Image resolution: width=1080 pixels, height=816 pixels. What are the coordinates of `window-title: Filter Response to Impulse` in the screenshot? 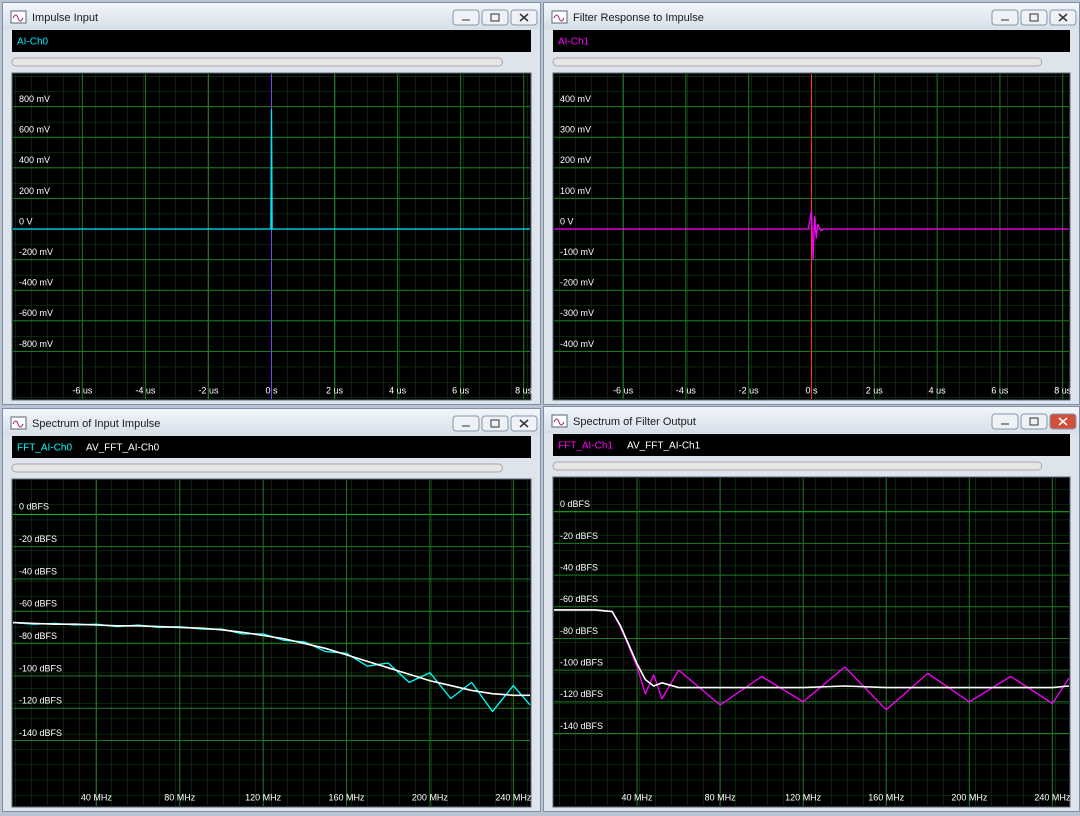 It's located at (638, 18).